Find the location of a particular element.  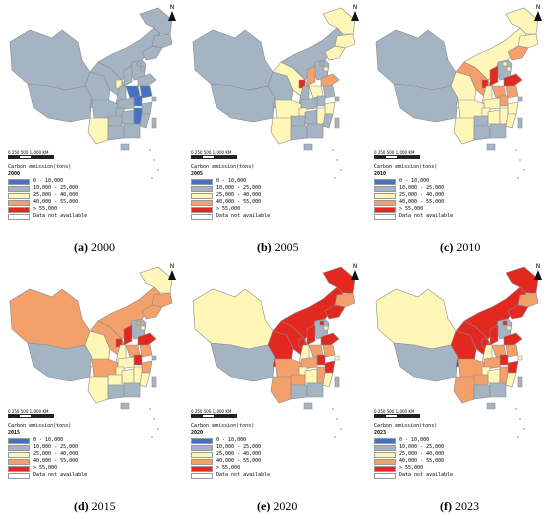

legend-title: Carbon emission(tons) is located at coordinates (406, 167).